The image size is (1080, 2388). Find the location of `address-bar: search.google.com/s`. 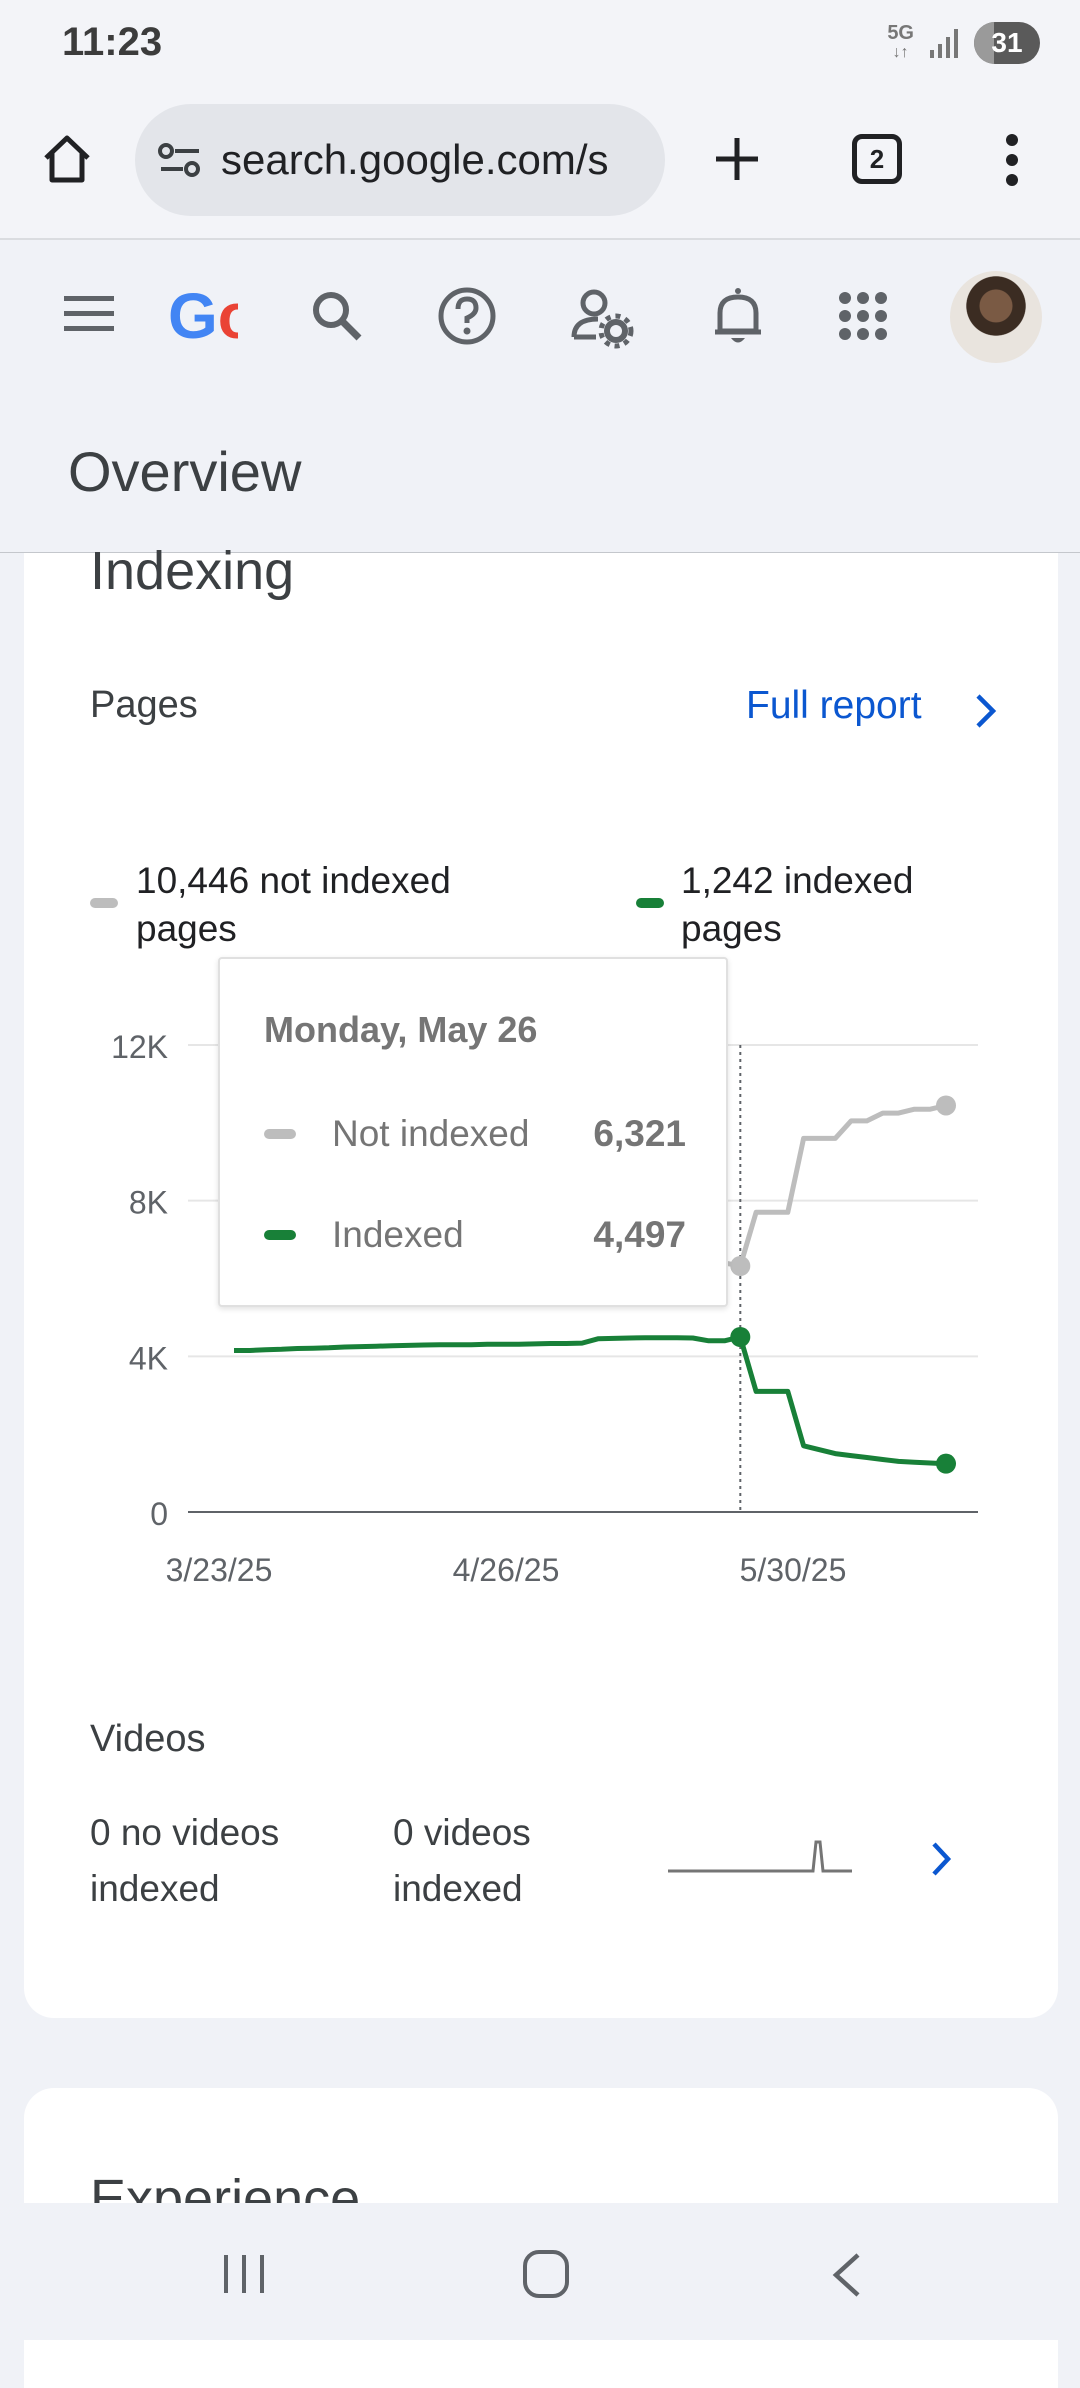

address-bar: search.google.com/s is located at coordinates (400, 160).